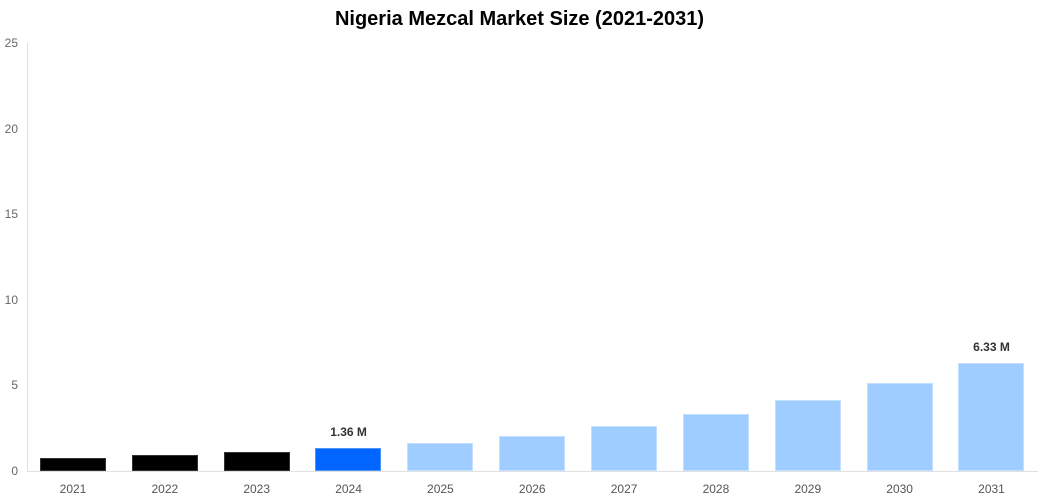 The image size is (1039, 500). Describe the element at coordinates (11, 299) in the screenshot. I see `y-tick-label: 10` at that location.